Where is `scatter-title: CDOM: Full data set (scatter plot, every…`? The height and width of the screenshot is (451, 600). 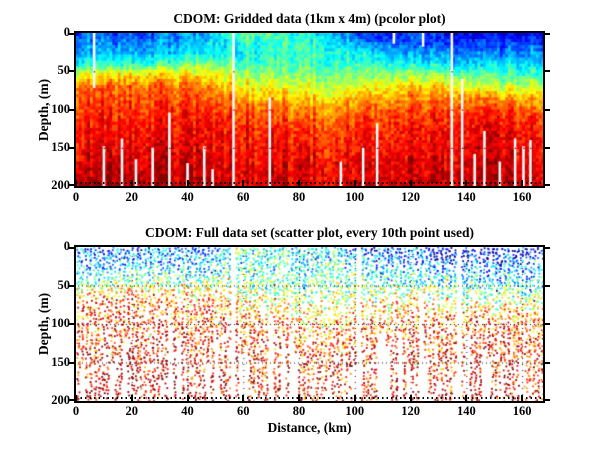 scatter-title: CDOM: Full data set (scatter plot, every… is located at coordinates (309, 232).